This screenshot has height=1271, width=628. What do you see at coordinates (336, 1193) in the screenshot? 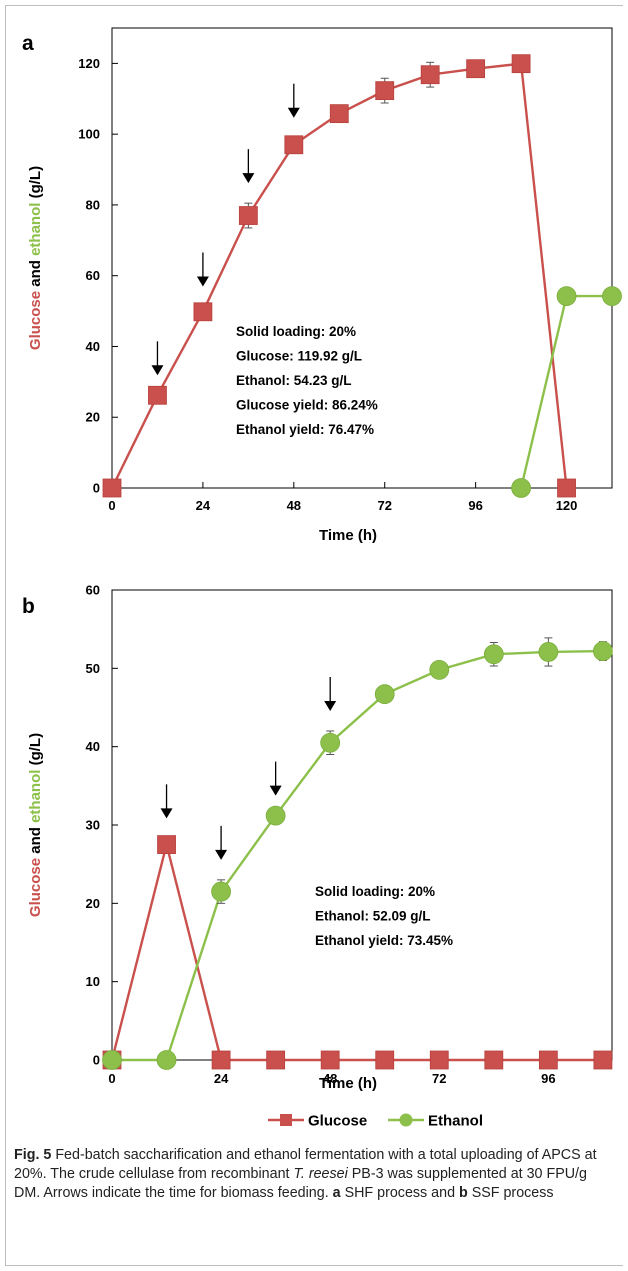
I see `caption-panel-a: a` at bounding box center [336, 1193].